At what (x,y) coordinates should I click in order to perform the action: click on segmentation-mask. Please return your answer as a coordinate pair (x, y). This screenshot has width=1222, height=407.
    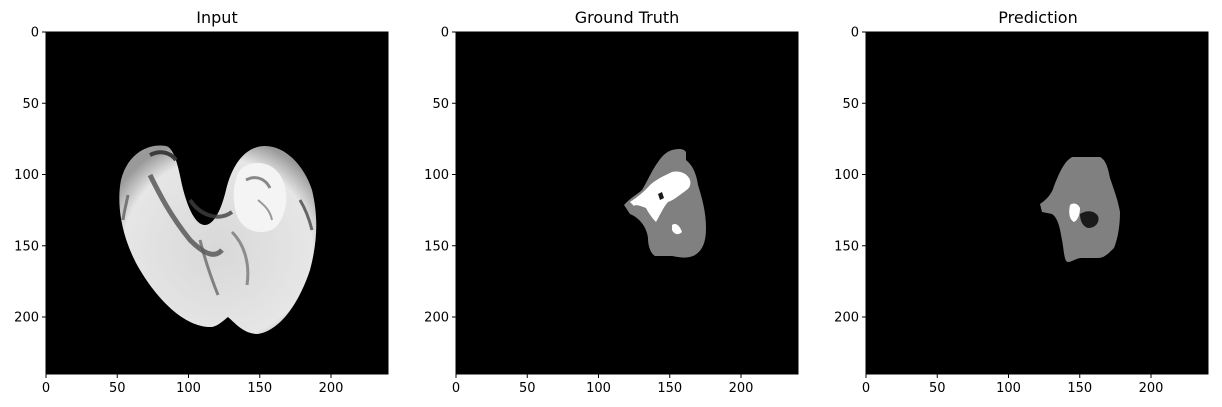
    Looking at the image, I should click on (665, 203).